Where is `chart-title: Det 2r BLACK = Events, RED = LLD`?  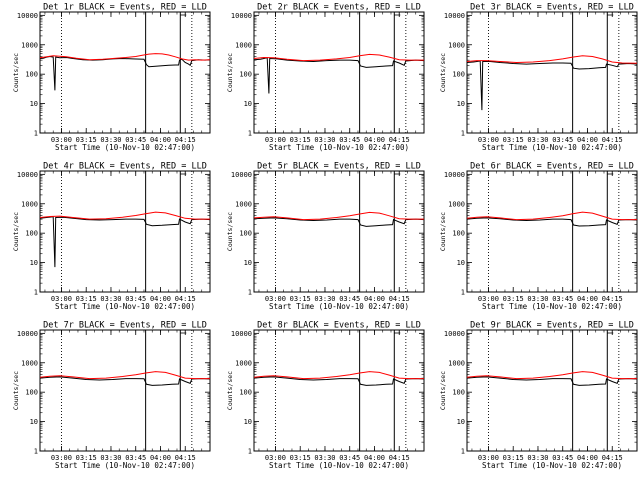
chart-title: Det 2r BLACK = Events, RED = LLD is located at coordinates (339, 8).